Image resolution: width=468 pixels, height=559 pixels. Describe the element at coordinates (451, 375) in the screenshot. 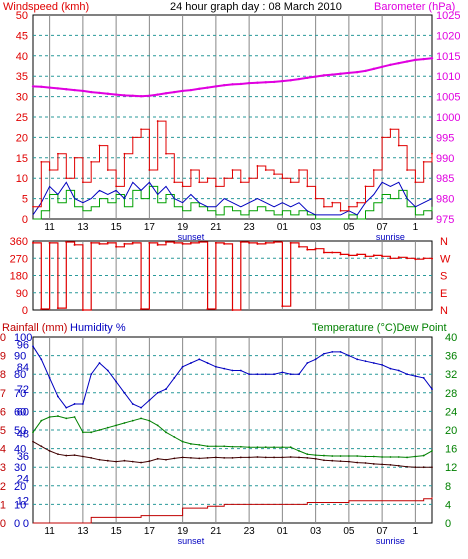

I see `temperature-ytick-label: 32` at that location.